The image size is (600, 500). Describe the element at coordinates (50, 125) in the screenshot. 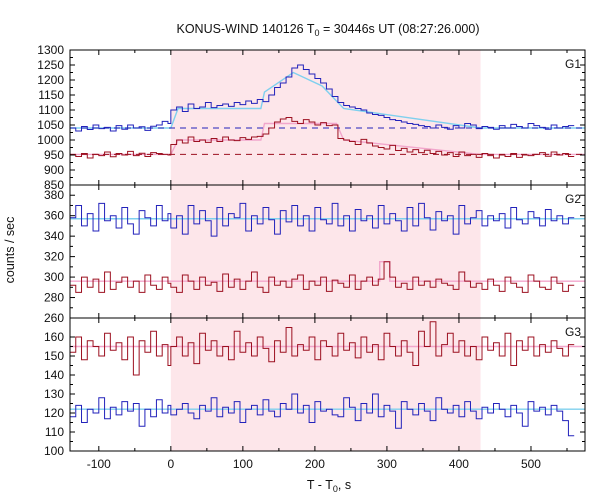

I see `y-tick-label: 1050` at that location.